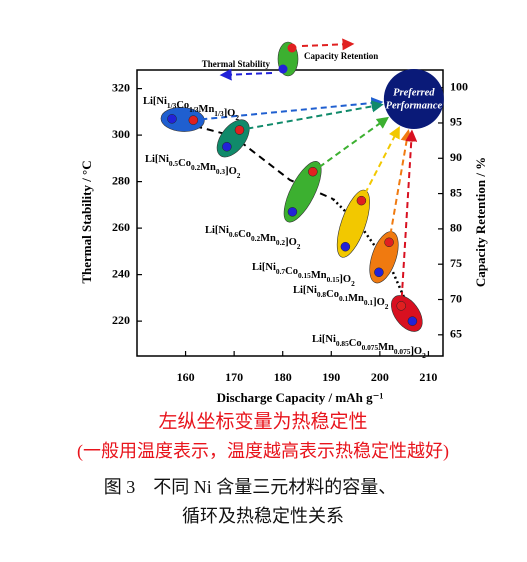 Image resolution: width=527 pixels, height=562 pixels. Describe the element at coordinates (262, 421) in the screenshot. I see `annotation: 左纵坐标变量为热稳定性` at that location.